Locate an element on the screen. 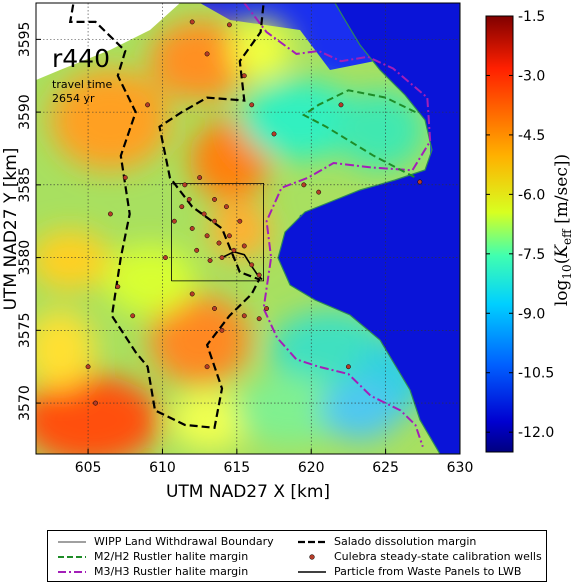  y-tick-label: 3575 is located at coordinates (25, 331).